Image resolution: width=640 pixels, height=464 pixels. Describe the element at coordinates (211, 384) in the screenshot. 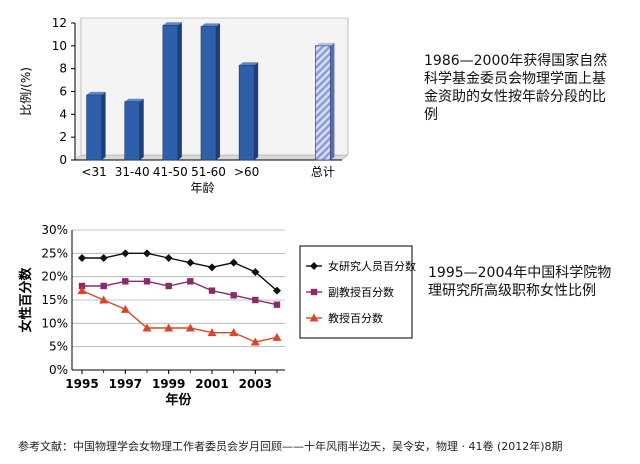

I see `x-tick-label: 2001` at that location.